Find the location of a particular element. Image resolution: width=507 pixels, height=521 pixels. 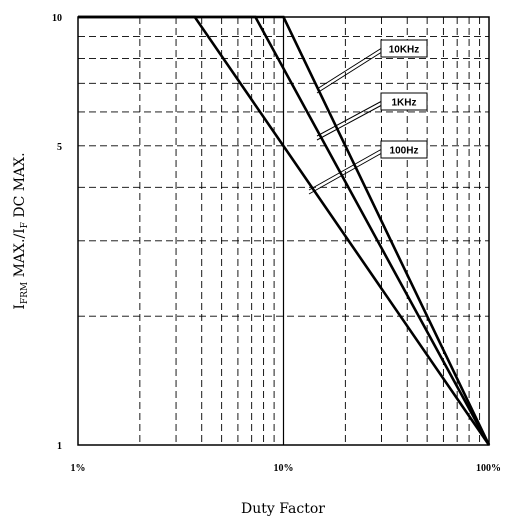

y-axis-title-part: MAX./I is located at coordinates (20, 255).